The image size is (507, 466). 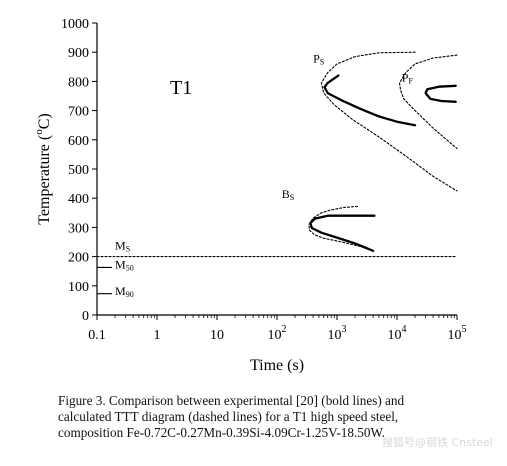 What do you see at coordinates (78, 287) in the screenshot?
I see `y-tick-label: 100` at bounding box center [78, 287].